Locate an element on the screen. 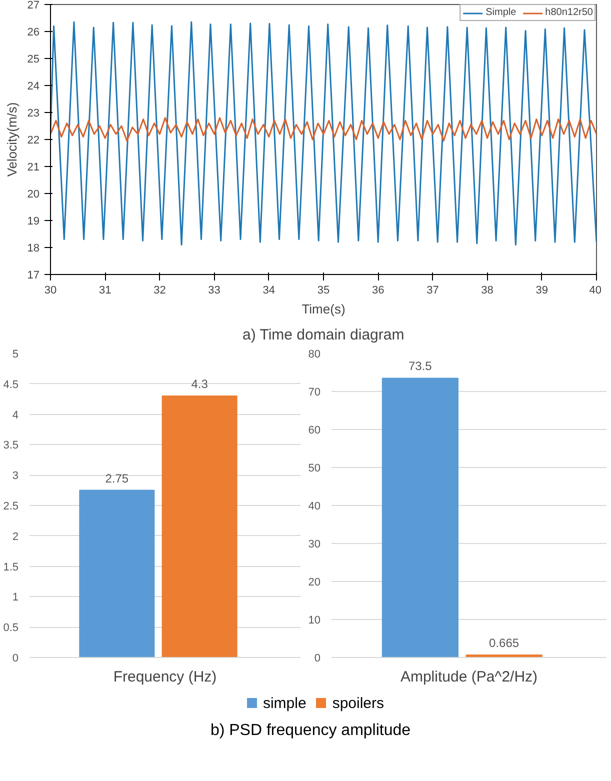 This screenshot has height=781, width=611. x-tick-label: 32 is located at coordinates (160, 290).